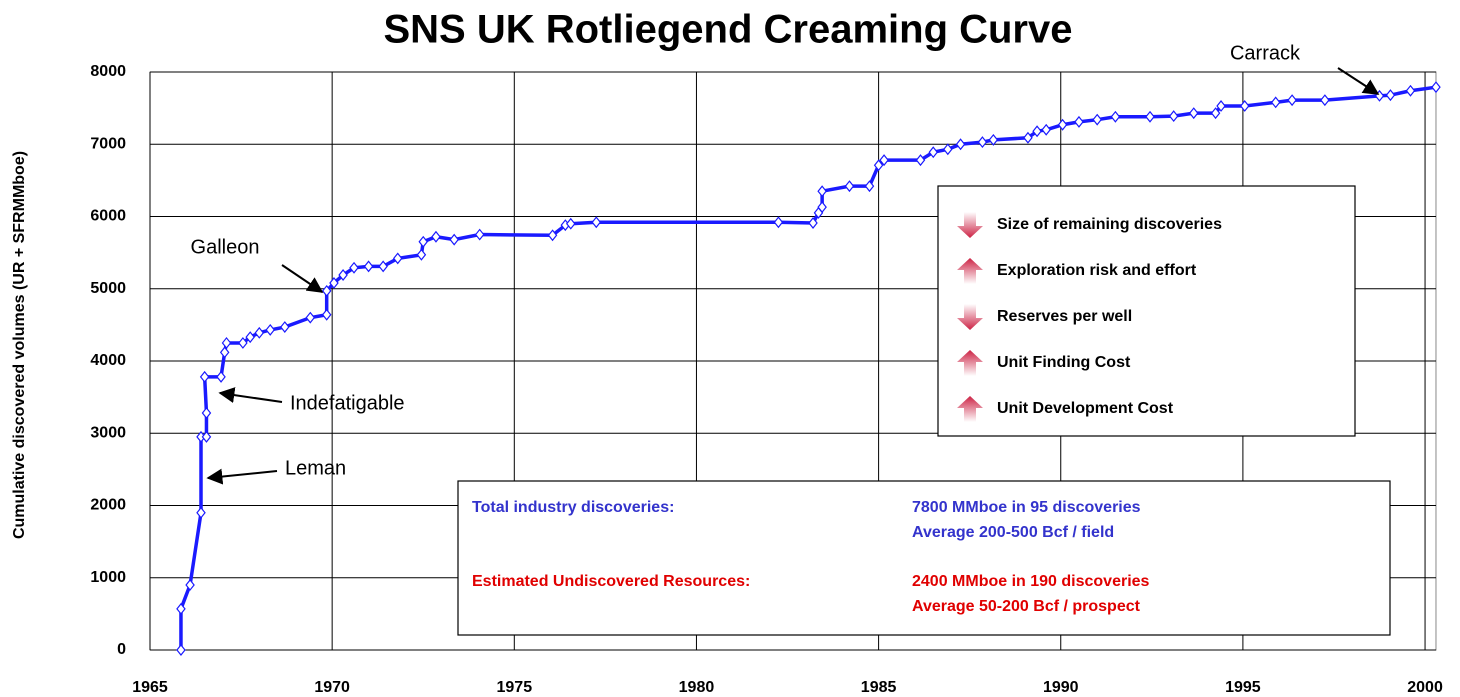 The image size is (1460, 697). Describe the element at coordinates (108, 360) in the screenshot. I see `y-tick-label: 4000` at that location.